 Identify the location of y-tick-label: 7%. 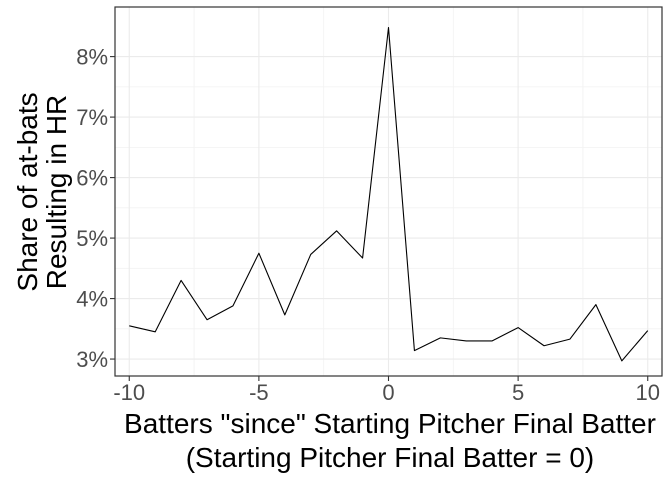
(92, 117).